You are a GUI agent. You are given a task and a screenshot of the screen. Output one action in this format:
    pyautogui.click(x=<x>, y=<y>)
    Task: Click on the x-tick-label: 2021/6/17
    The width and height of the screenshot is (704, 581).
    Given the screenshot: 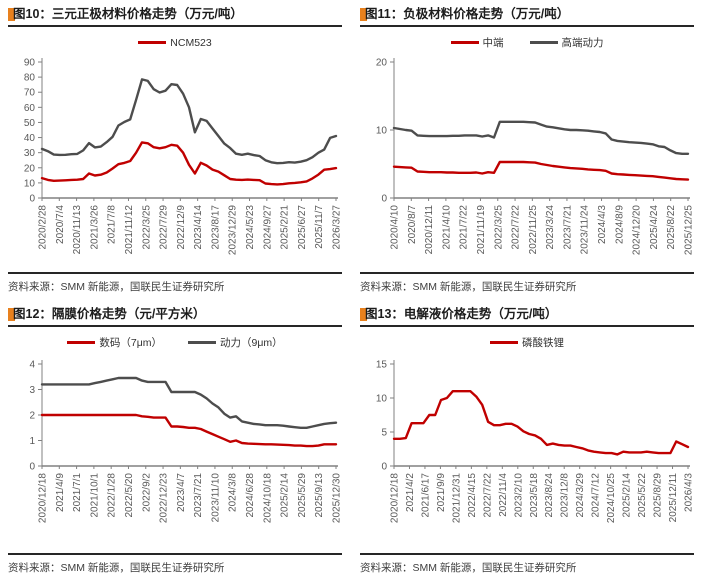 What is the action you would take?
    pyautogui.click(x=425, y=495)
    